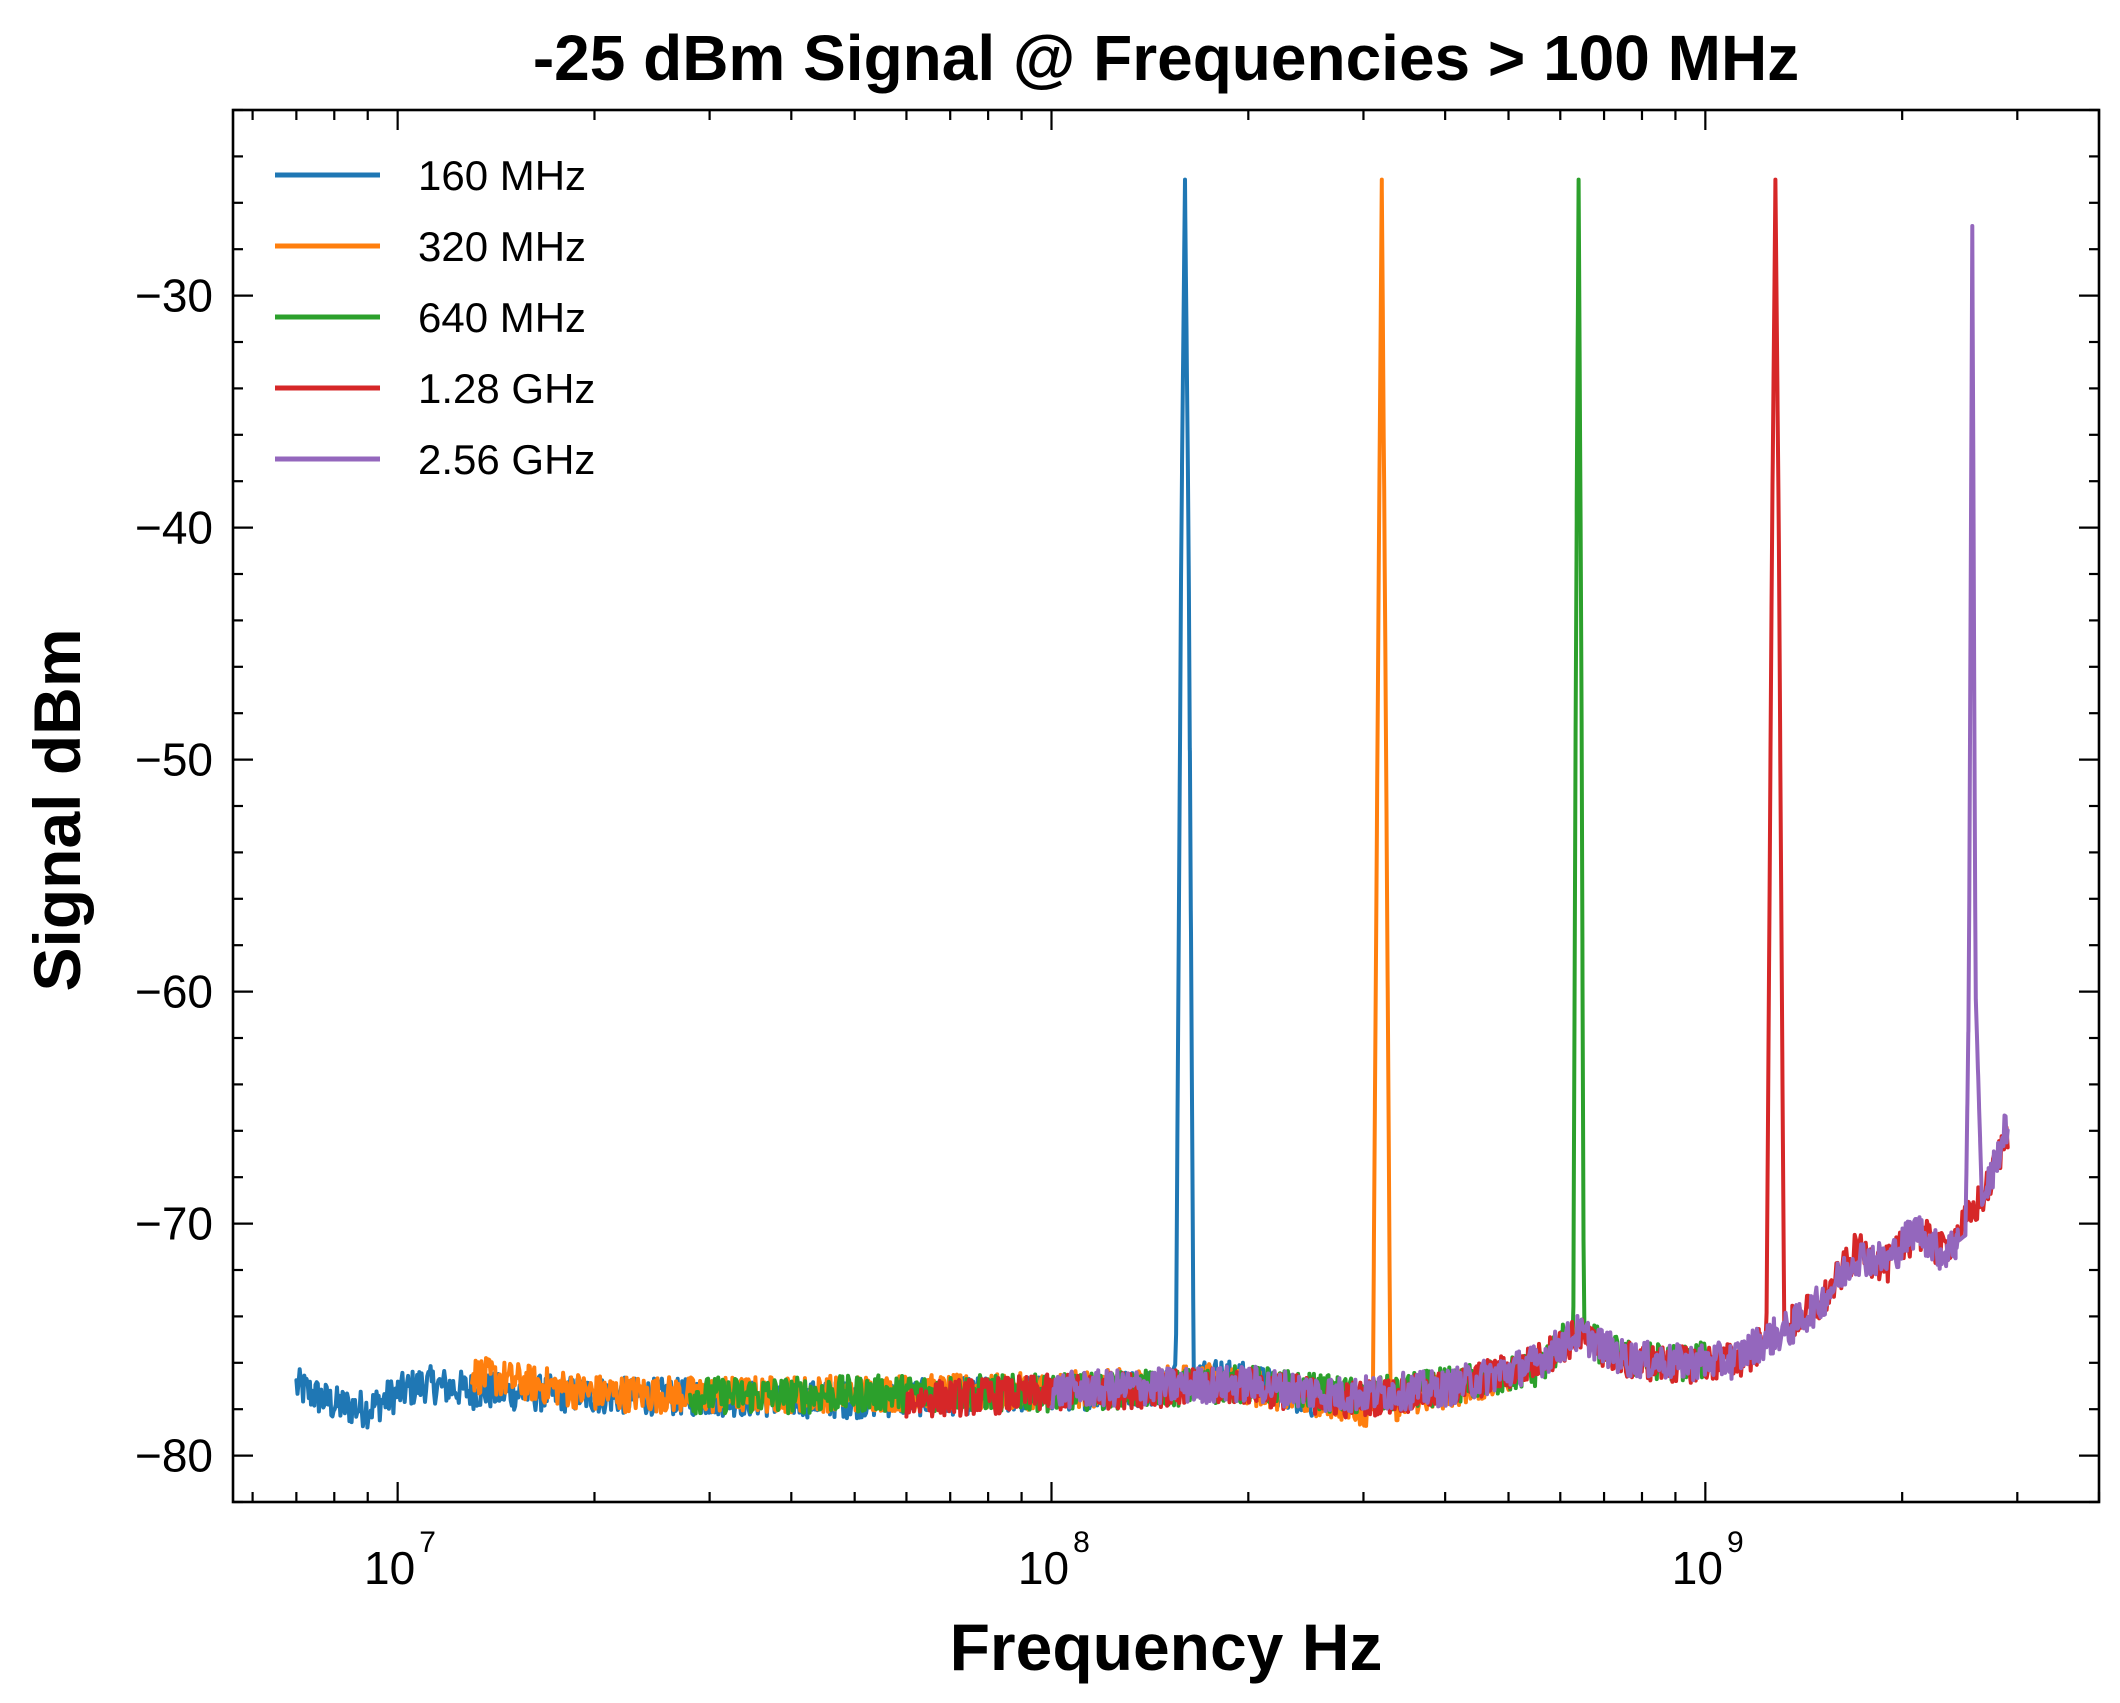  What do you see at coordinates (506, 459) in the screenshot?
I see `legend-label: 2.56 GHz` at bounding box center [506, 459].